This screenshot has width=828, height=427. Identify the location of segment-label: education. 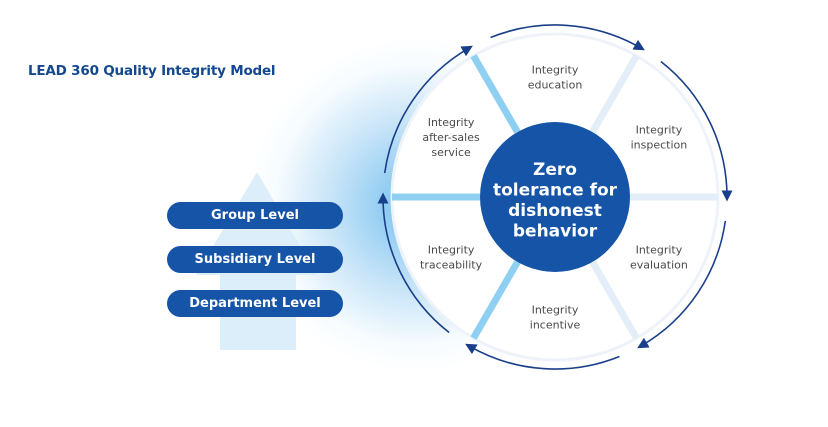
(555, 85).